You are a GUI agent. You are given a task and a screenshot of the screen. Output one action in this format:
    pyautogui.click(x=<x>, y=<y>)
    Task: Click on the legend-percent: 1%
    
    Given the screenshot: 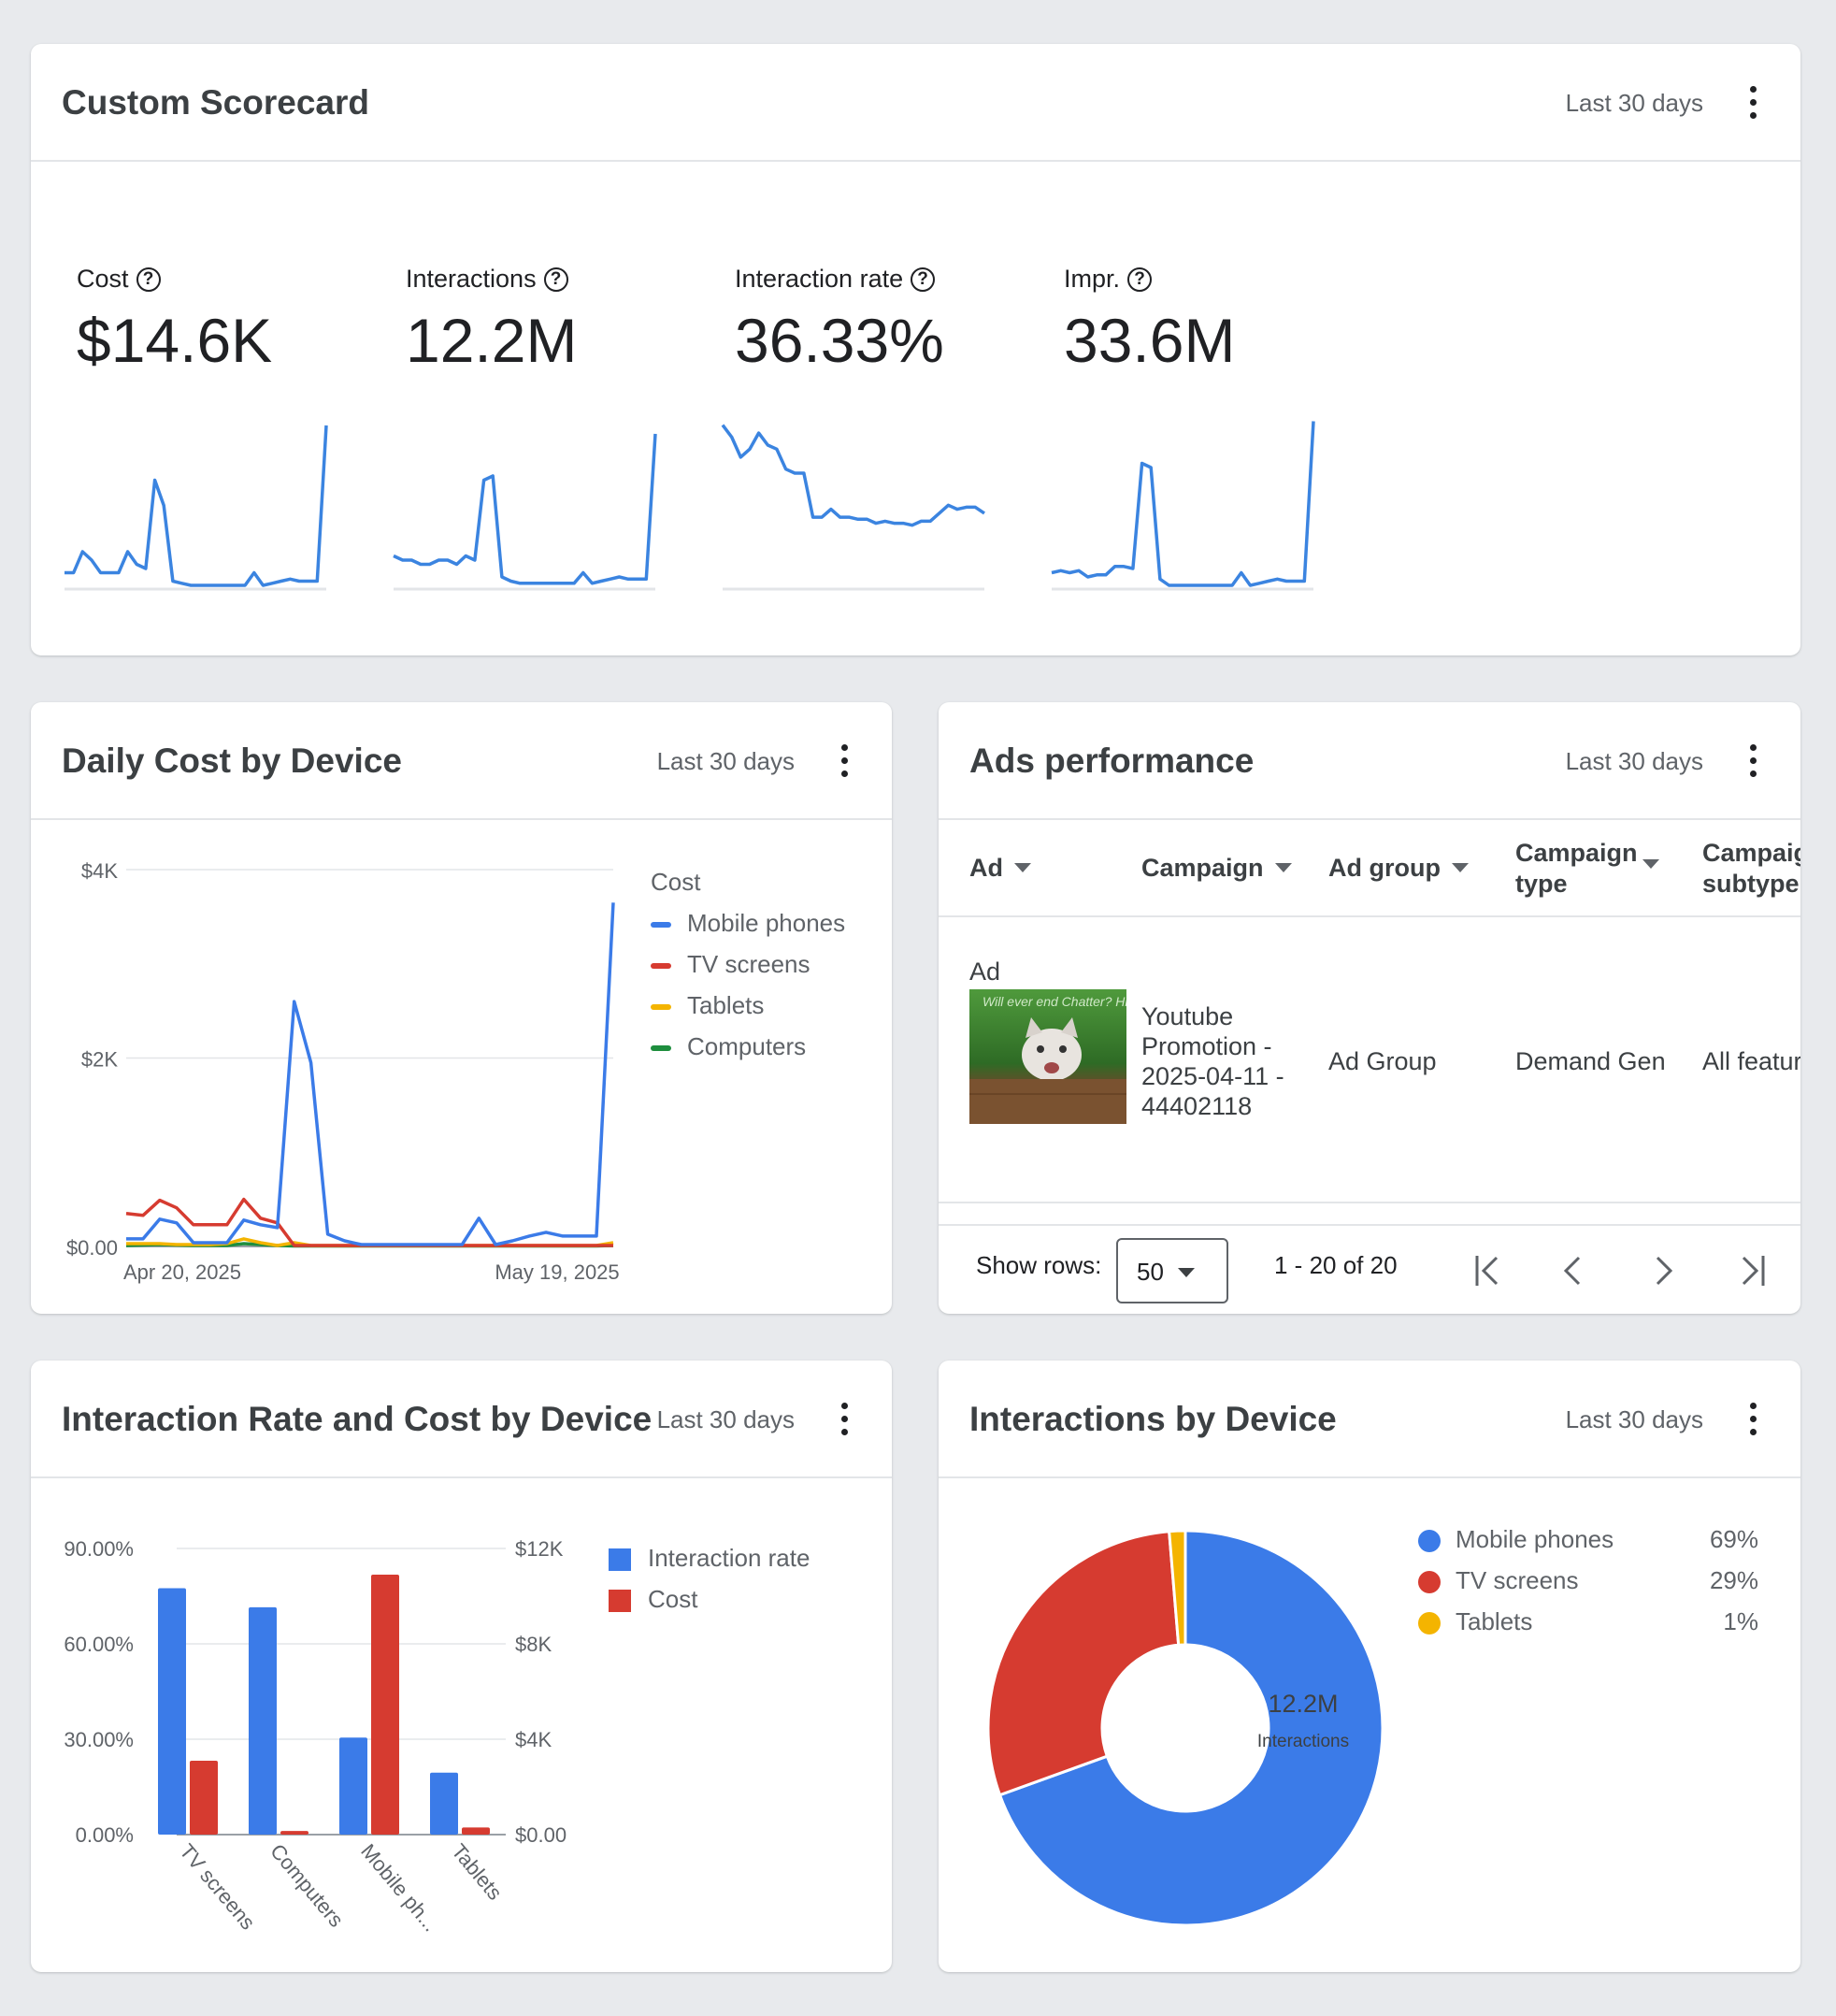 What is the action you would take?
    pyautogui.click(x=1740, y=1621)
    